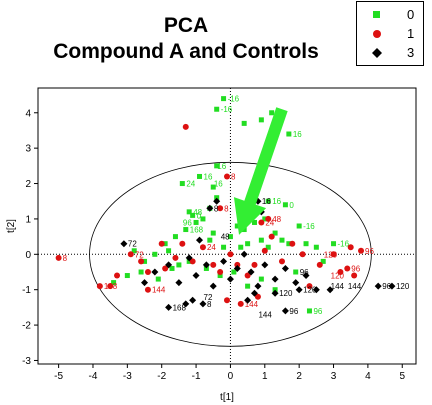 The image size is (432, 405). Describe the element at coordinates (211, 247) in the screenshot. I see `point-label-series-1: 24` at that location.